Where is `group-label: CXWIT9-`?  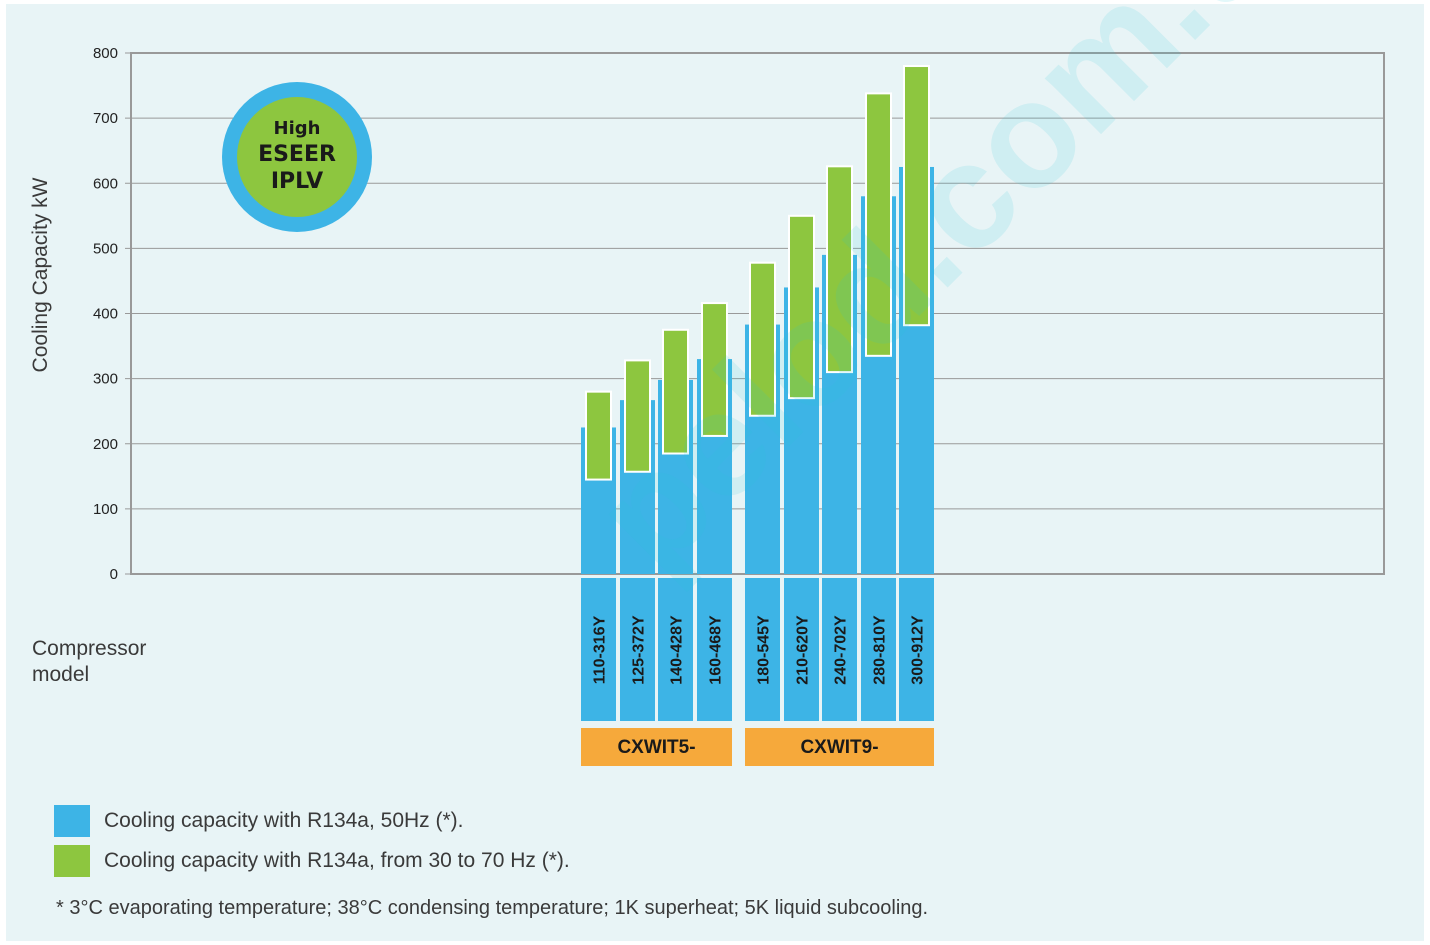
group-label: CXWIT9- is located at coordinates (839, 747).